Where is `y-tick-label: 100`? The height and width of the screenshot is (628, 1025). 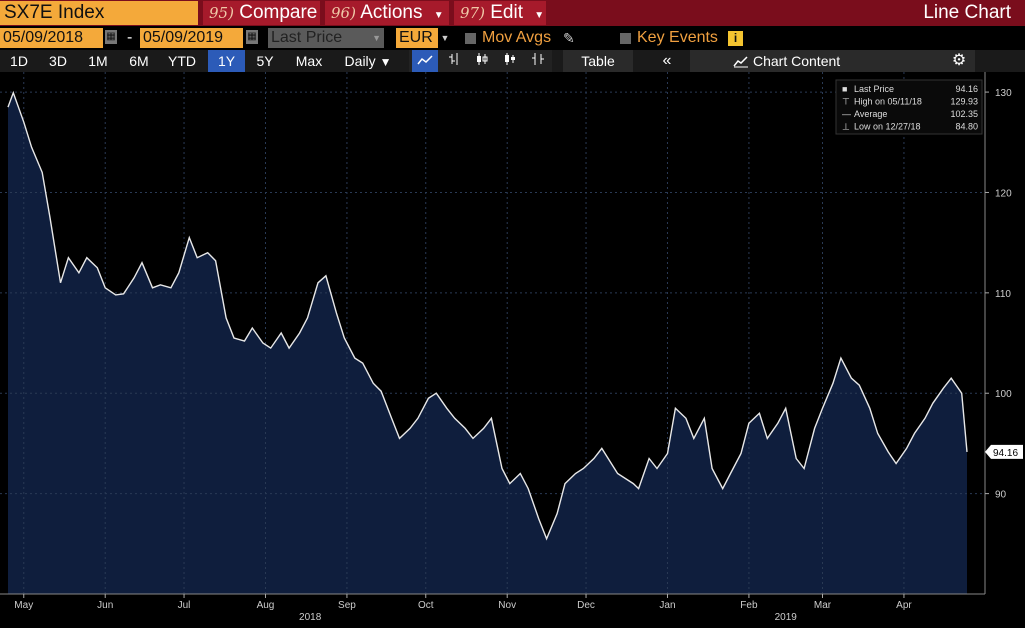
y-tick-label: 100 is located at coordinates (1003, 394).